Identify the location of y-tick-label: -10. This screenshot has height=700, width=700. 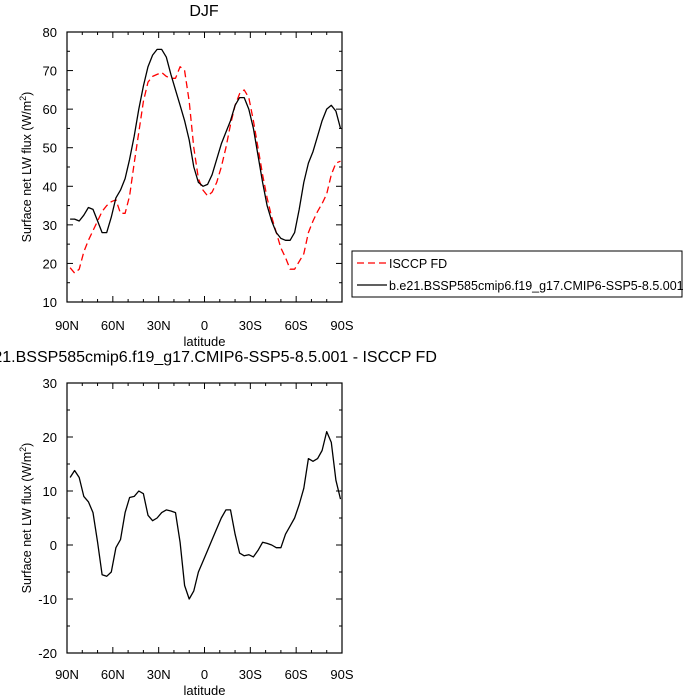
(47, 599).